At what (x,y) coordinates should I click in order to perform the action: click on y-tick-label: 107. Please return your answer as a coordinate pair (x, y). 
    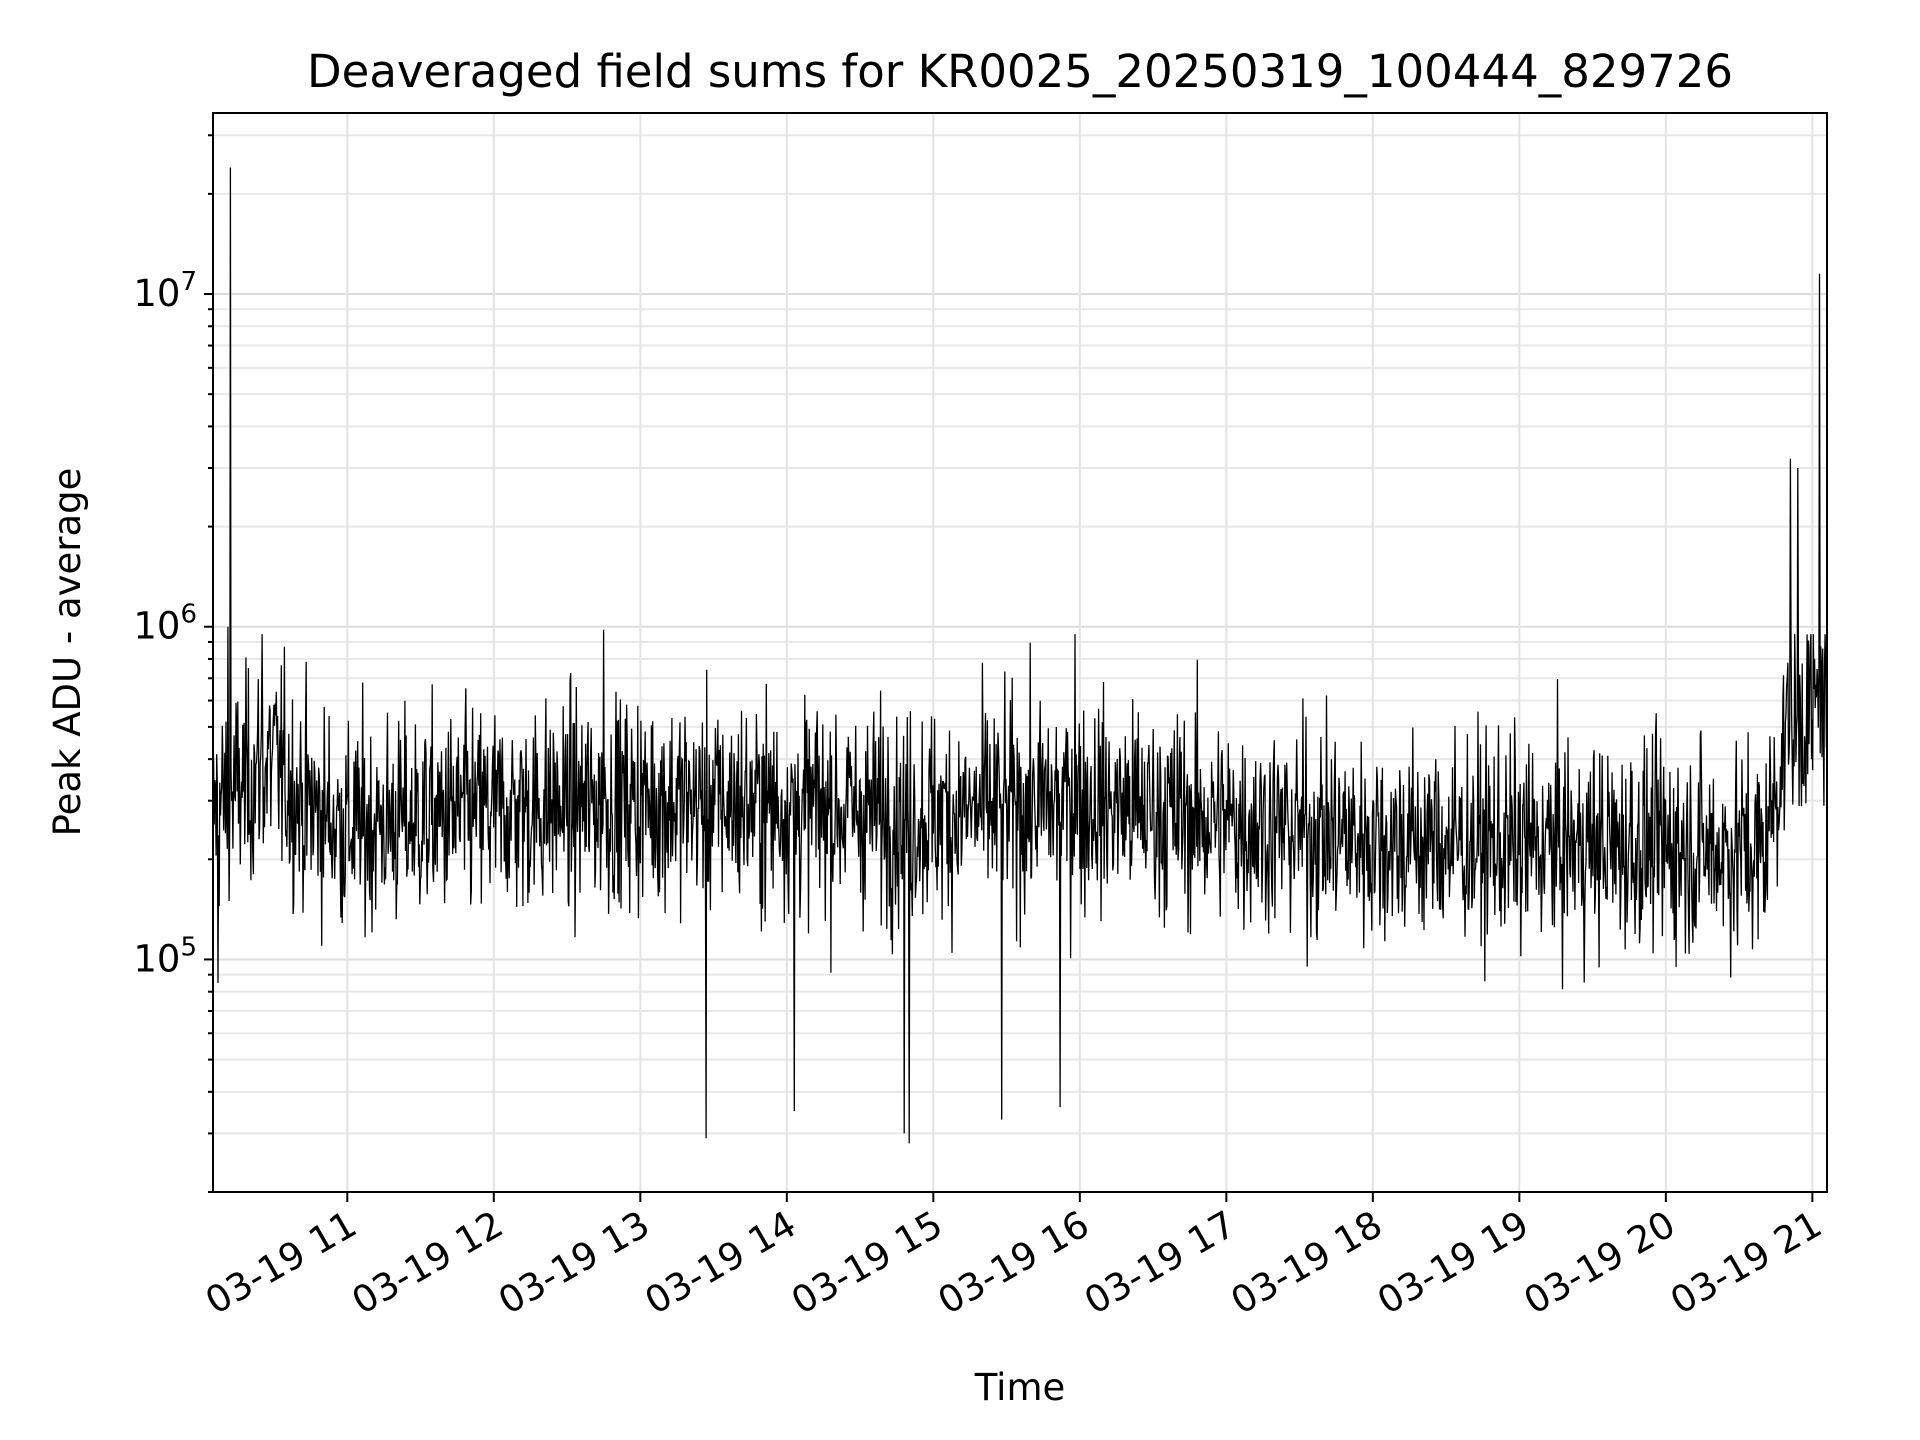
    Looking at the image, I should click on (165, 291).